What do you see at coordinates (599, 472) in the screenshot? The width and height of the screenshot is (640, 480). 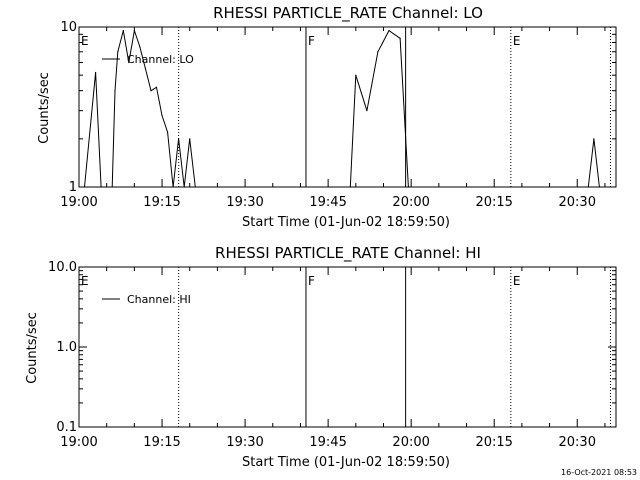 I see `footer-timestamp: 16-Oct-2021 08:53` at bounding box center [599, 472].